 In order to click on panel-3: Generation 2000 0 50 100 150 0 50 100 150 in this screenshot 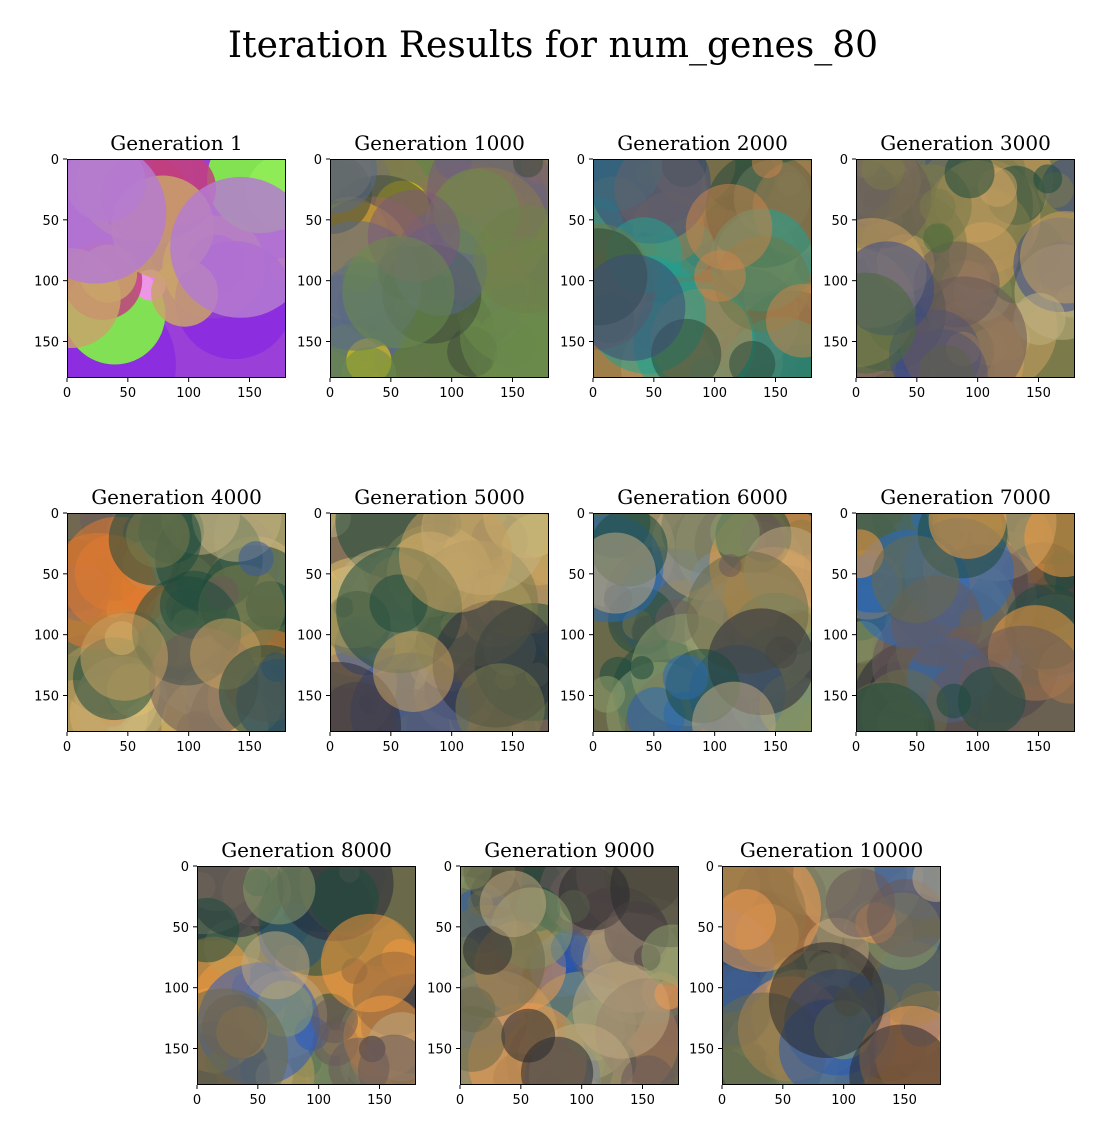, I will do `click(686, 266)`.